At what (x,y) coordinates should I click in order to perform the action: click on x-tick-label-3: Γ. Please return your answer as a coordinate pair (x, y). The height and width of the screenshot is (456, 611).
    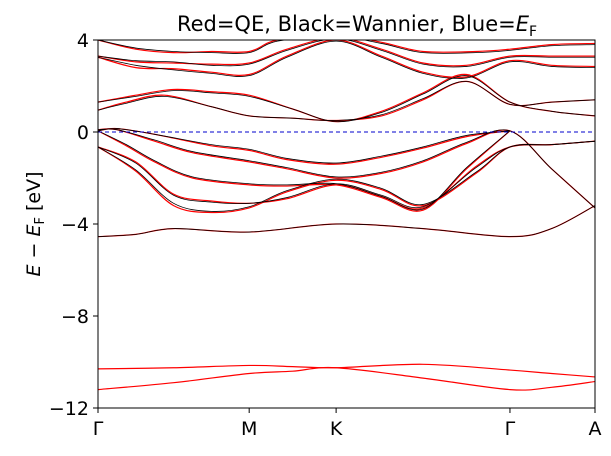
    Looking at the image, I should click on (510, 429).